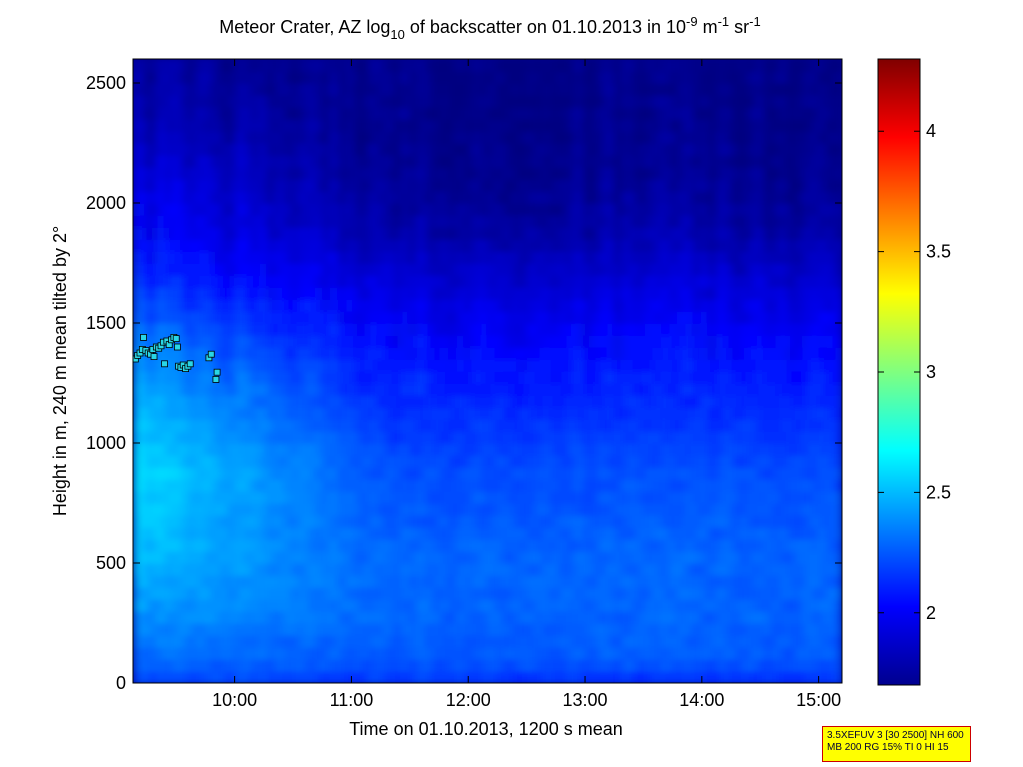  Describe the element at coordinates (938, 252) in the screenshot. I see `colorbar-tick-label: 3.5` at that location.